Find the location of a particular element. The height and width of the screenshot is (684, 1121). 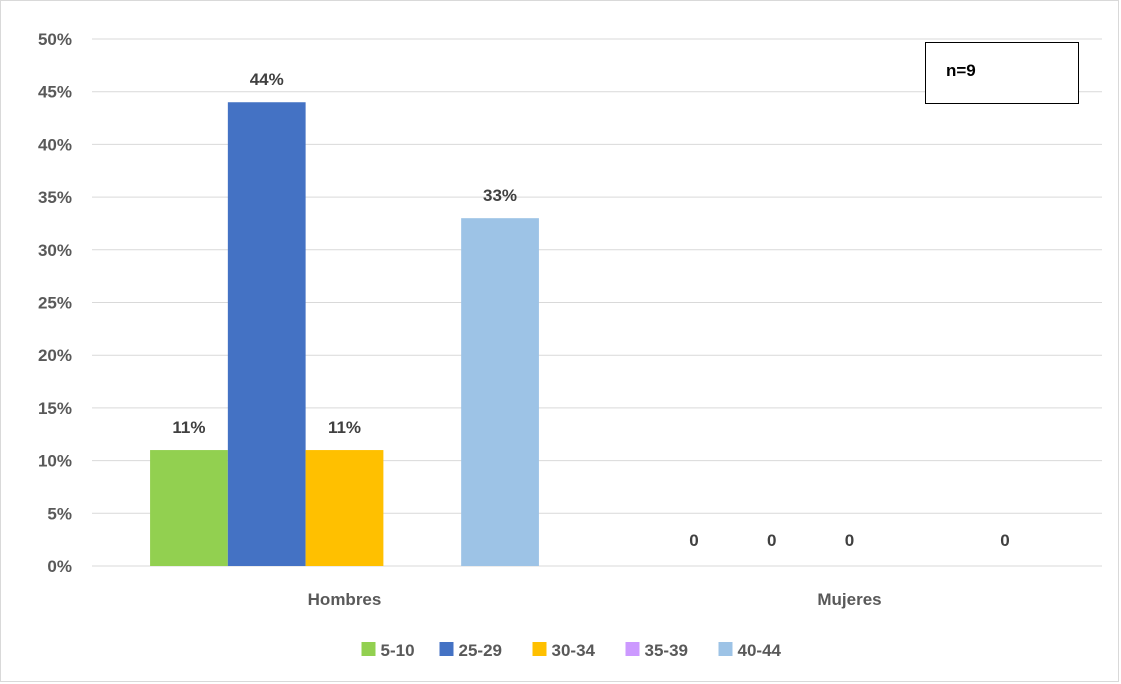

y-tick-label: 25% is located at coordinates (55, 303).